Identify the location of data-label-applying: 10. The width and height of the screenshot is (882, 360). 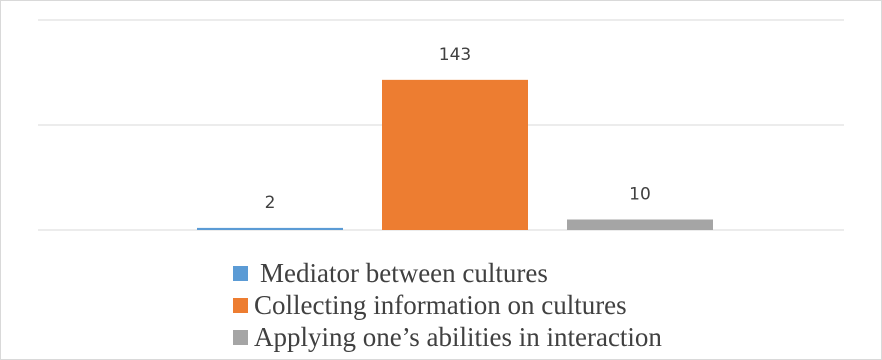
(640, 195).